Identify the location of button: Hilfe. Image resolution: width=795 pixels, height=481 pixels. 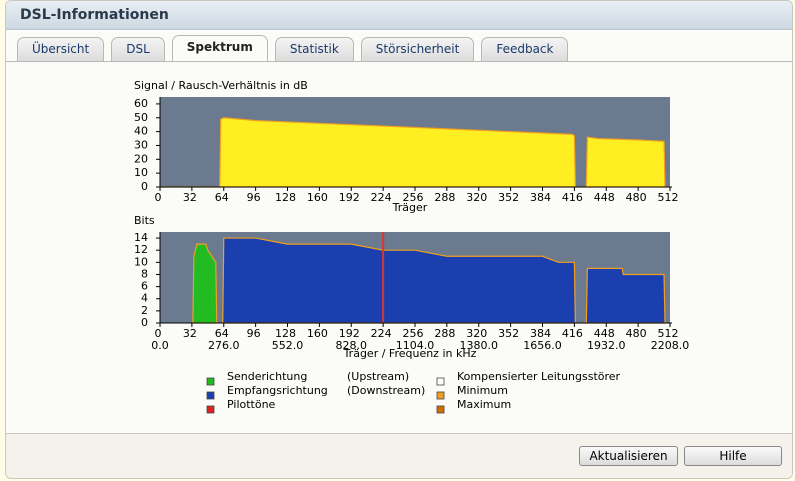
(733, 456).